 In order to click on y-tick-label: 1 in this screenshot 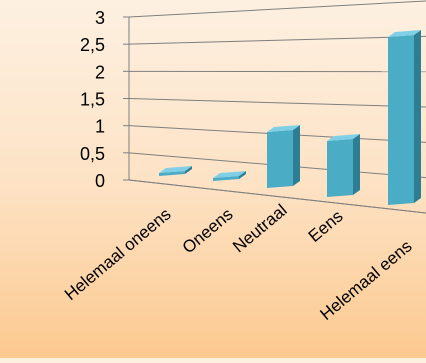, I will do `click(100, 127)`.